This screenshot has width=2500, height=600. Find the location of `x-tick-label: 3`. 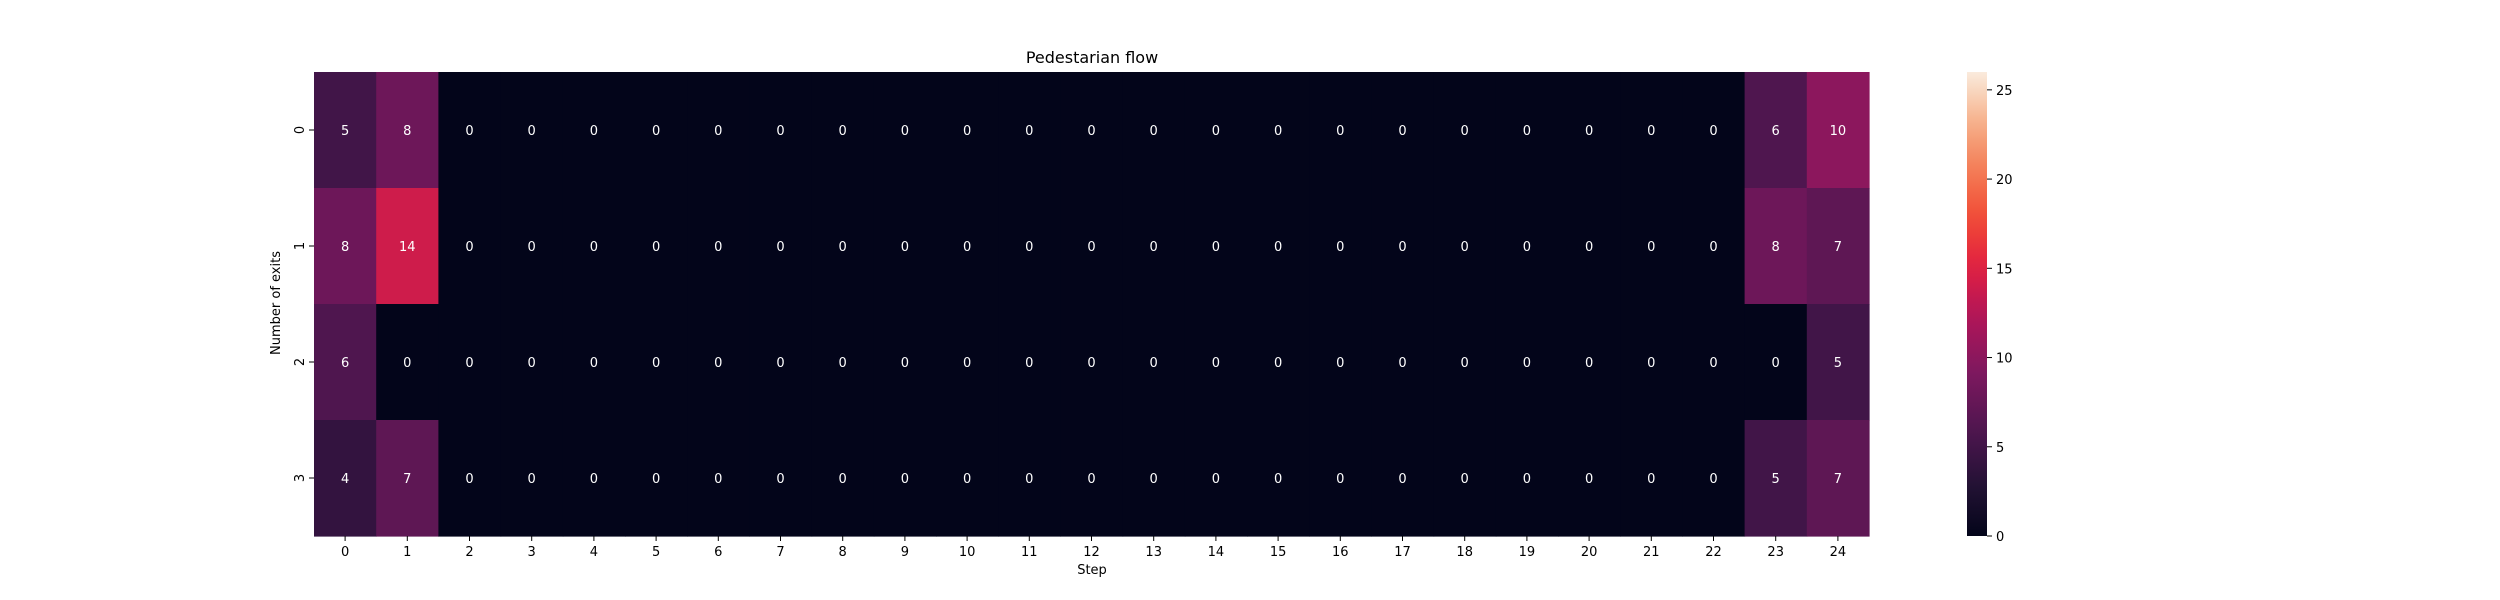

x-tick-label: 3 is located at coordinates (532, 552).